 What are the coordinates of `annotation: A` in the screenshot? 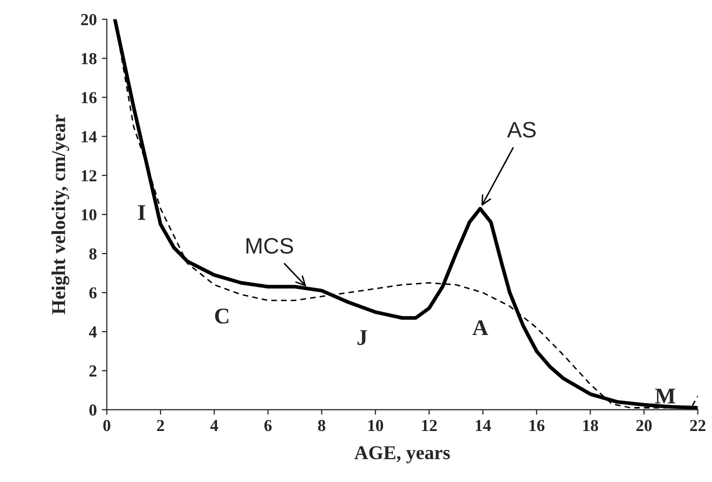 It's located at (480, 328).